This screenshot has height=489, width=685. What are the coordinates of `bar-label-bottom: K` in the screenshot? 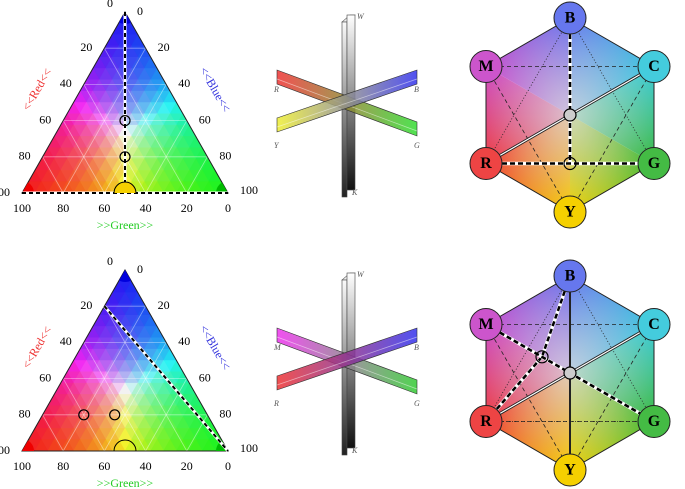 It's located at (354, 450).